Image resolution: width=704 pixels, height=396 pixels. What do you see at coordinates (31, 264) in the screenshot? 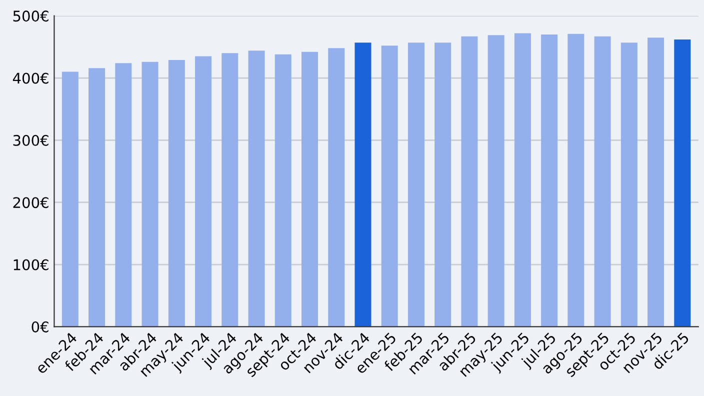
I see `y-tick-label: 100€` at bounding box center [31, 264].